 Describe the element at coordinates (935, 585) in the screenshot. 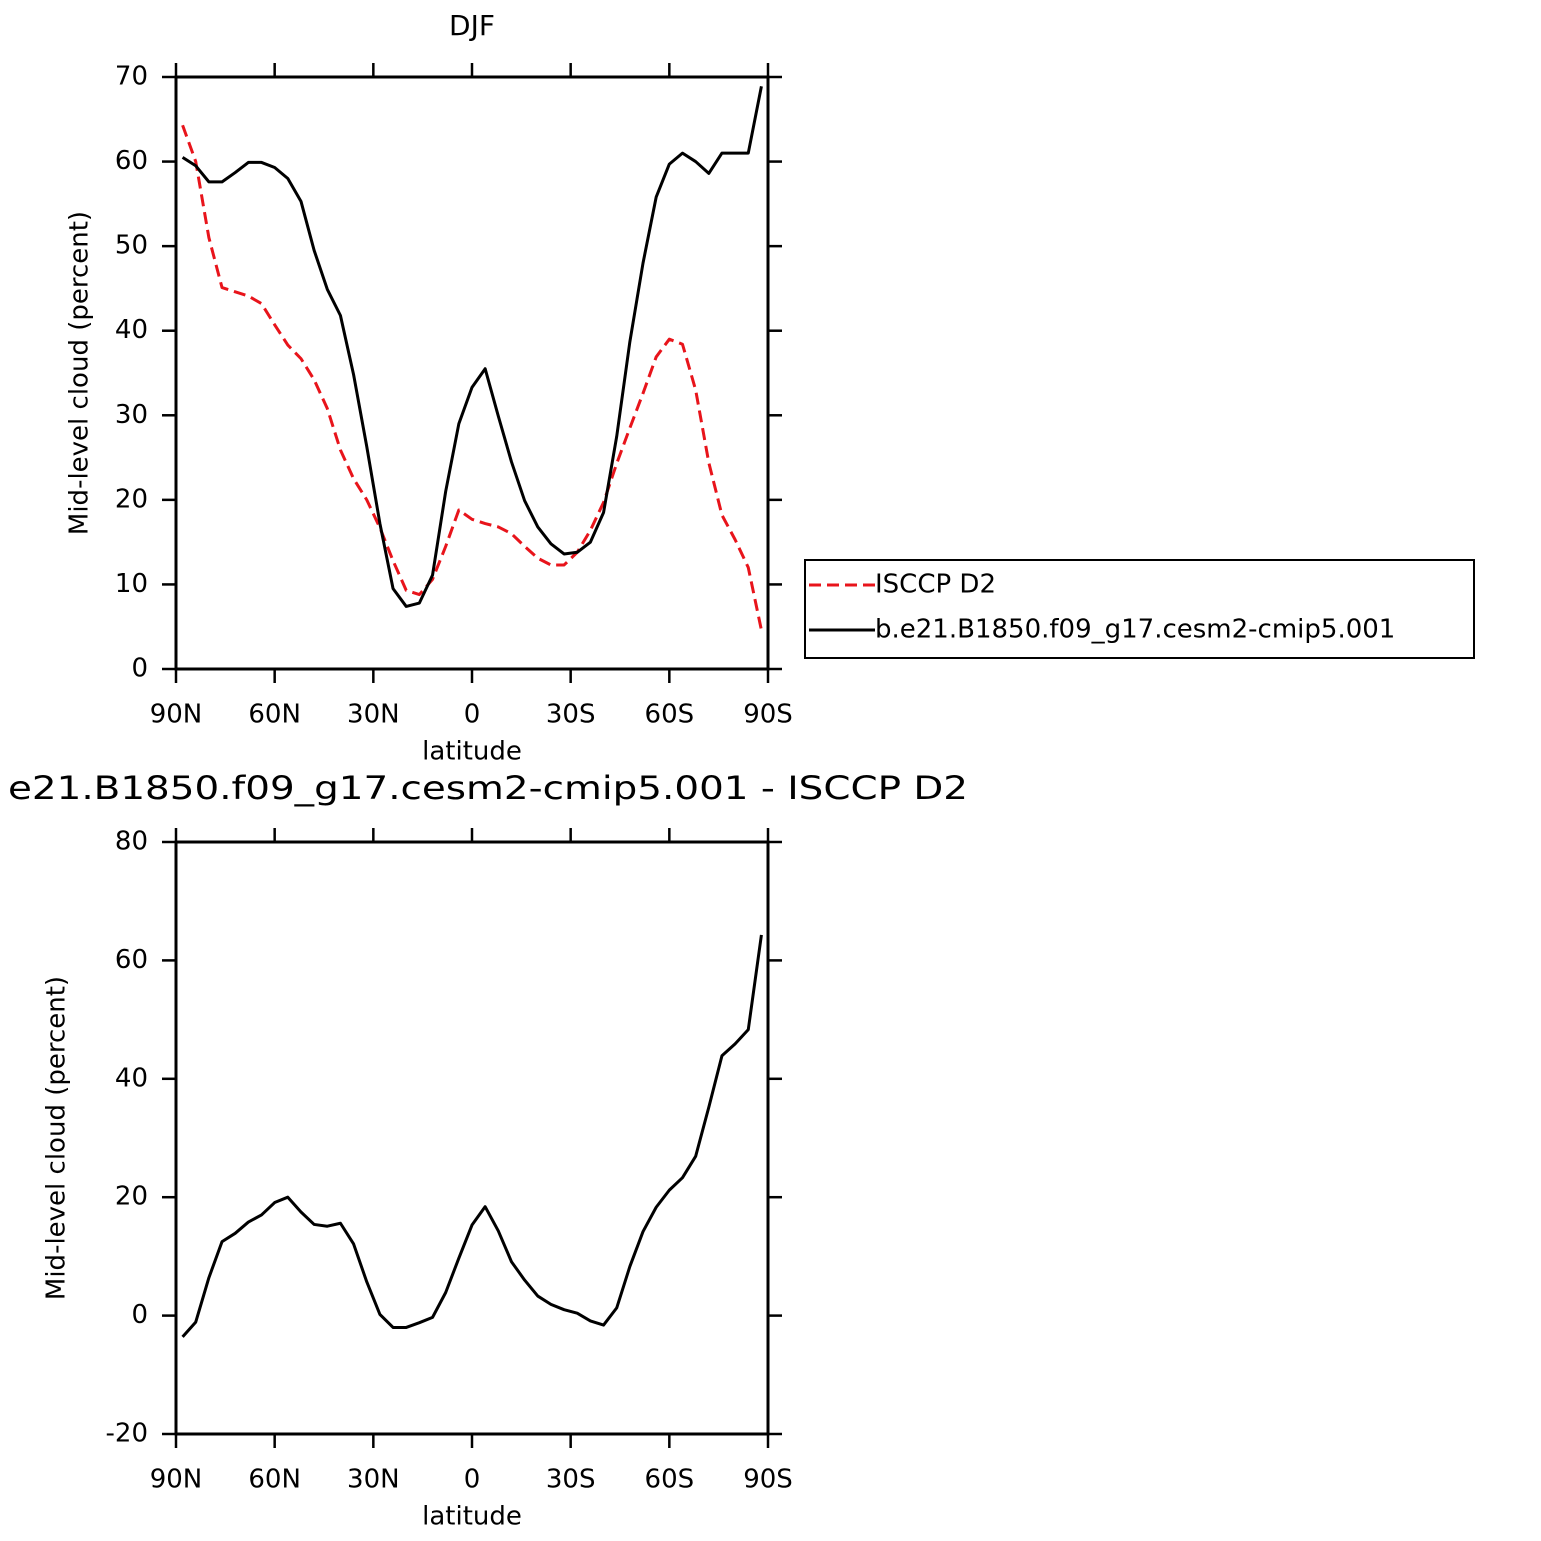

I see `legend-label: ISCCP D2` at that location.